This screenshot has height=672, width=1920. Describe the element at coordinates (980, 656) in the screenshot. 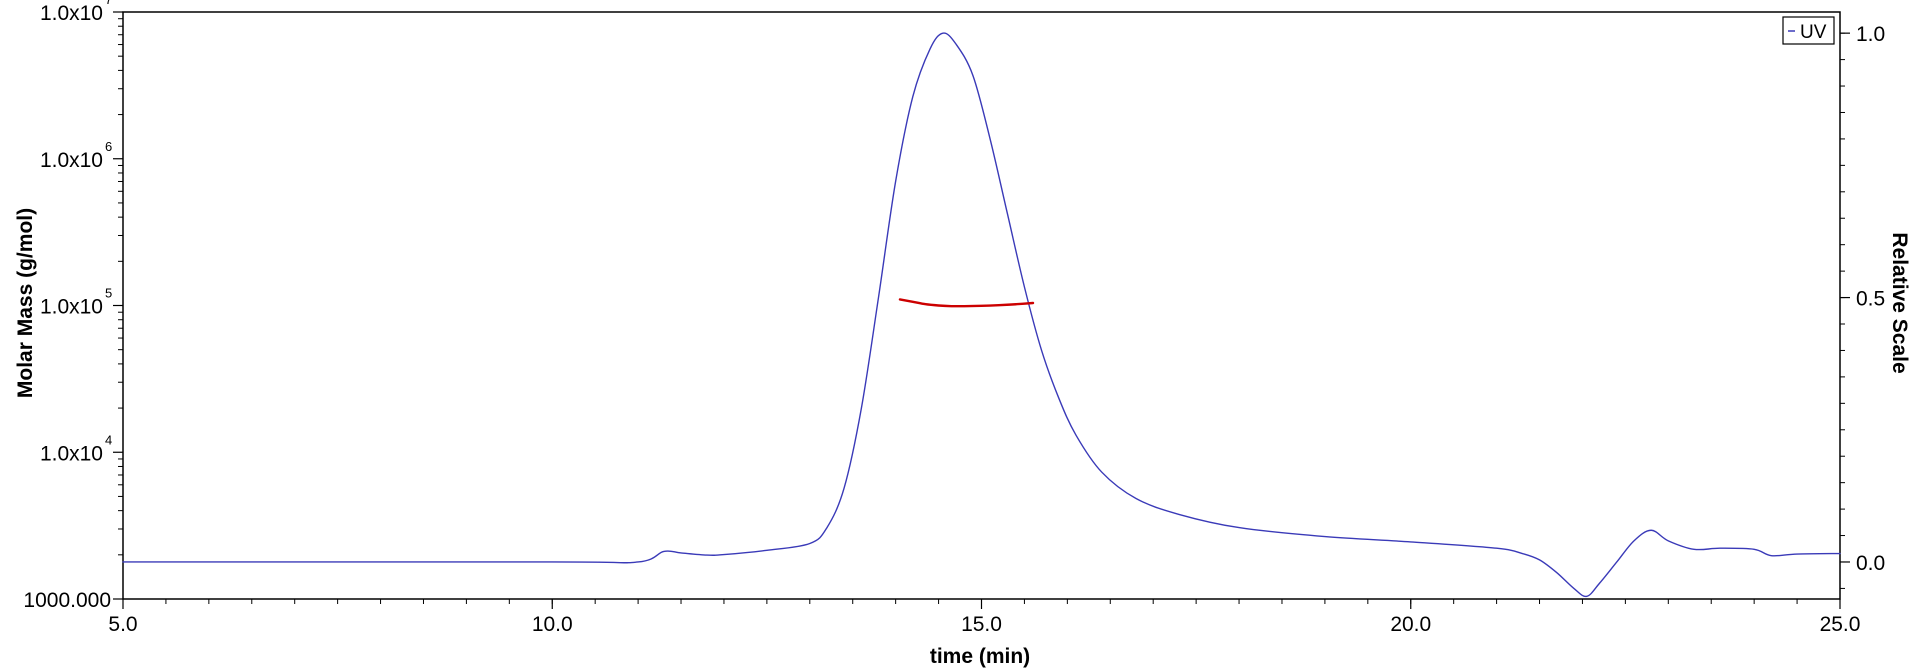

I see `x-axis-title: time (min)` at that location.